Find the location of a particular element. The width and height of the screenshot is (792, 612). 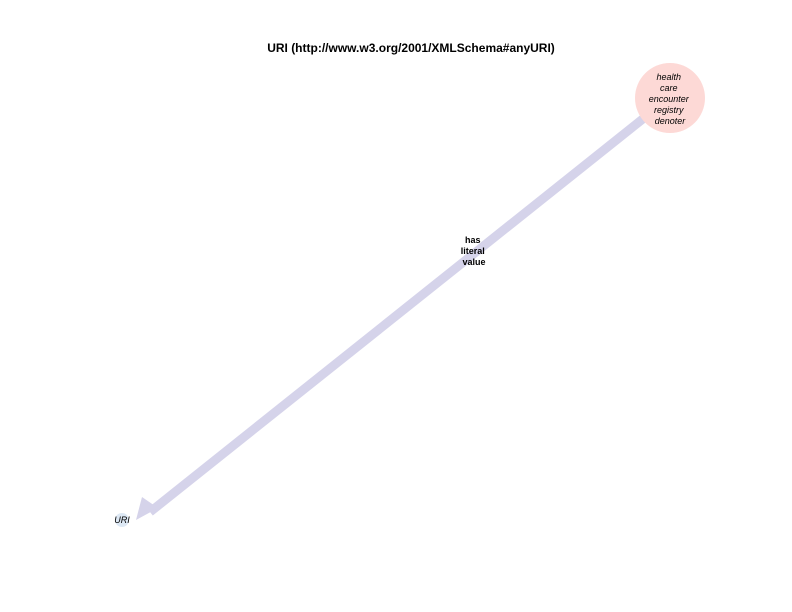

node-health-care-encounter-registry-denoter is located at coordinates (670, 98).